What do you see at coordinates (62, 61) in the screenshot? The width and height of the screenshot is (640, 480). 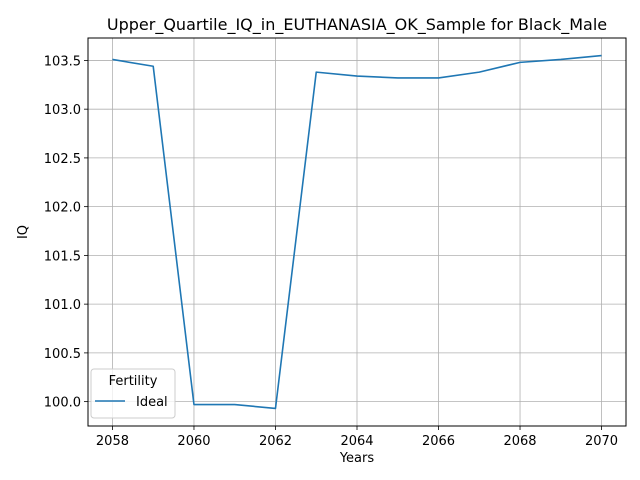 I see `y-tick-label: 103.5` at bounding box center [62, 61].